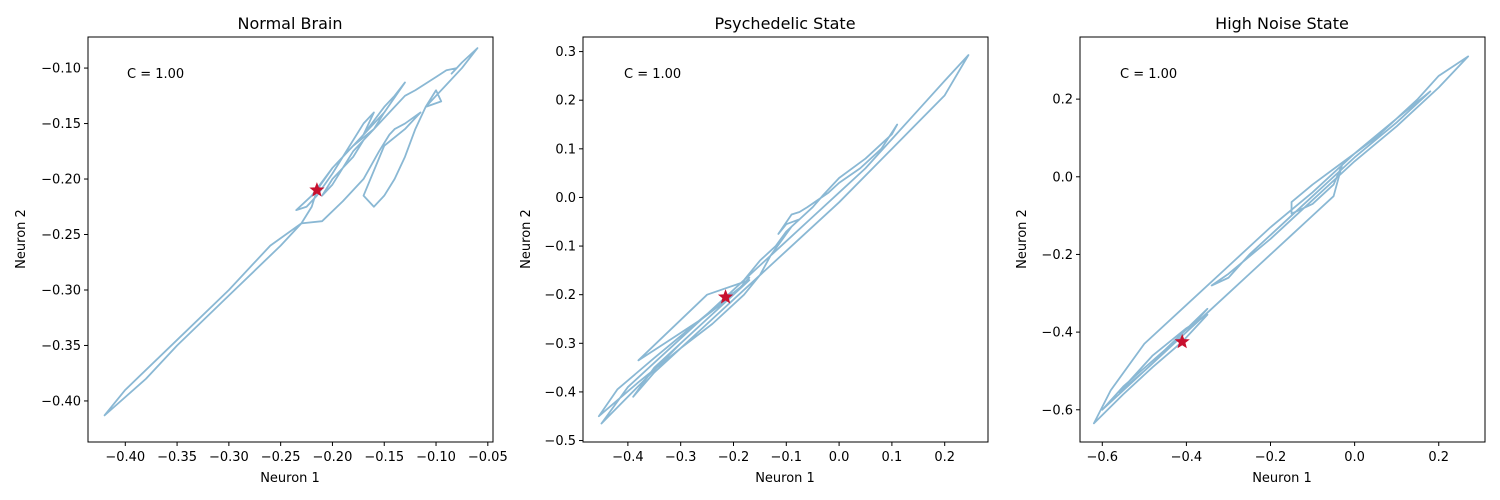 This screenshot has height=500, width=1500. What do you see at coordinates (61, 235) in the screenshot?
I see `y-tick-label: −0.25` at bounding box center [61, 235].